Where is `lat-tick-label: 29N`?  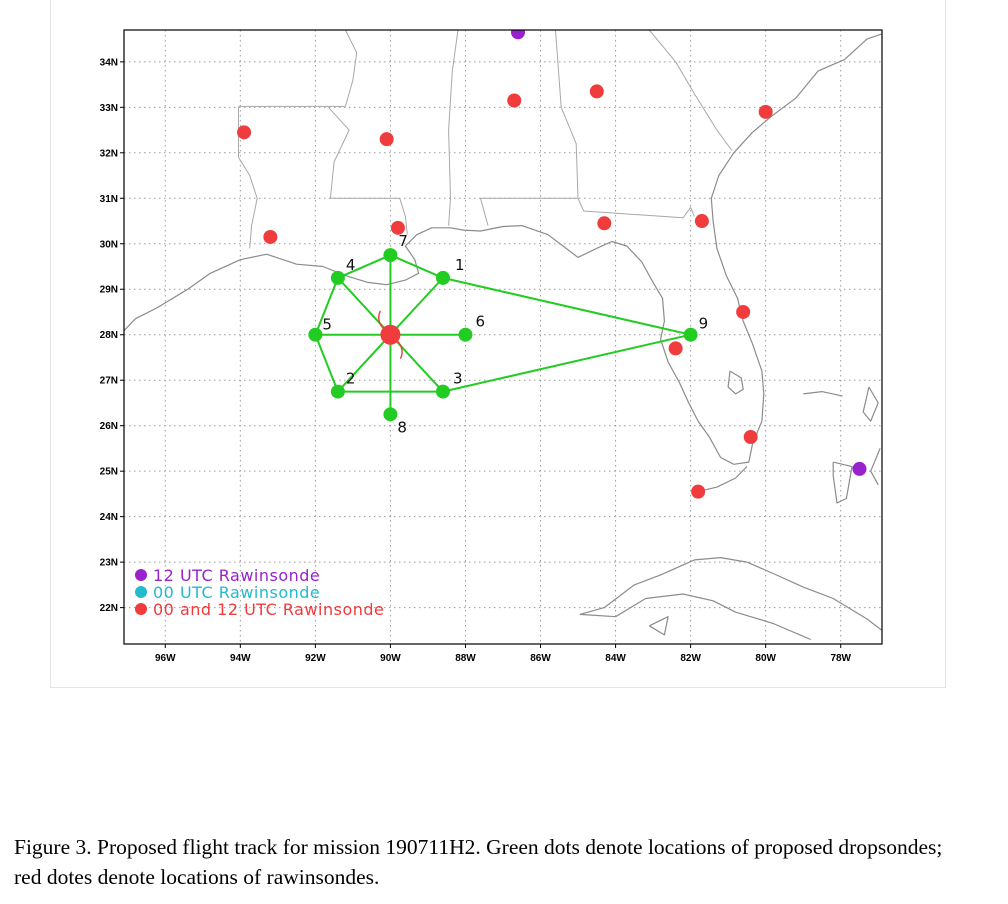 lat-tick-label: 29N is located at coordinates (109, 290).